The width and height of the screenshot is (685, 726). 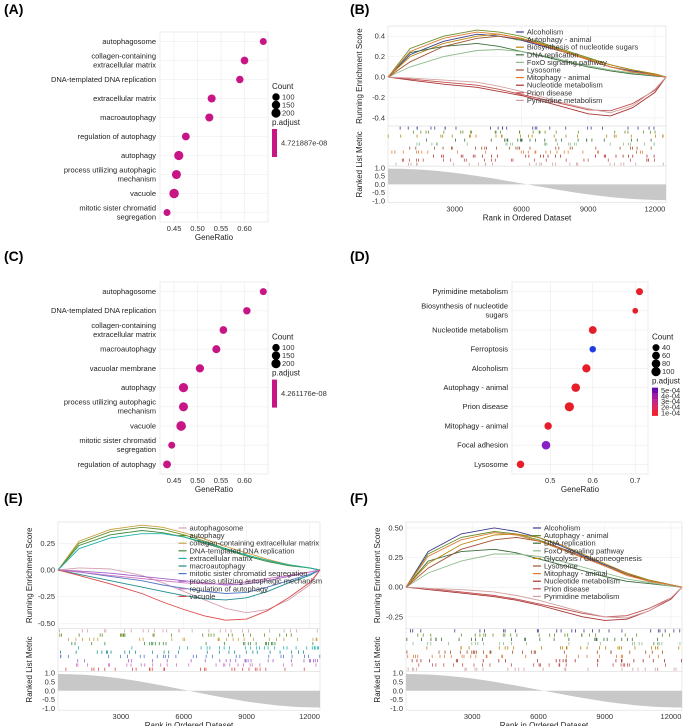 I want to click on legend-label: DNA-templated DNA replication, so click(x=242, y=550).